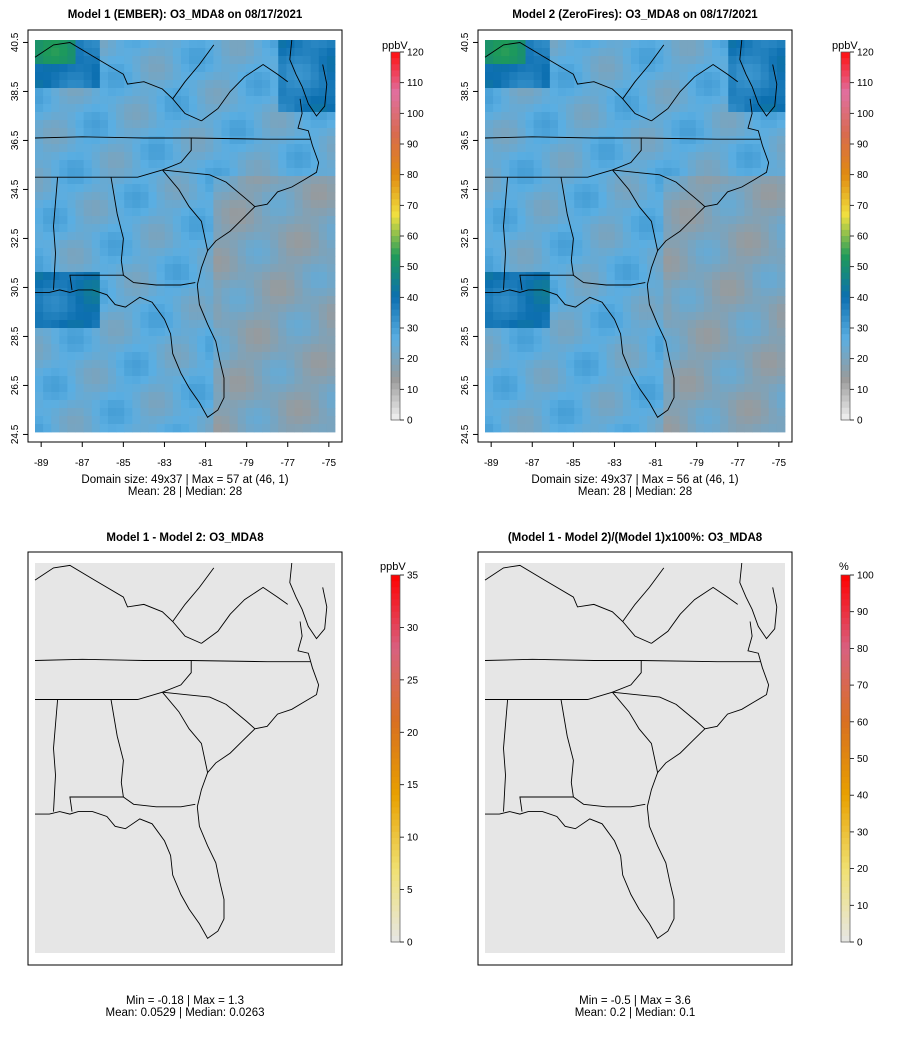  I want to click on y-tick-label: 32.5, so click(15, 238).